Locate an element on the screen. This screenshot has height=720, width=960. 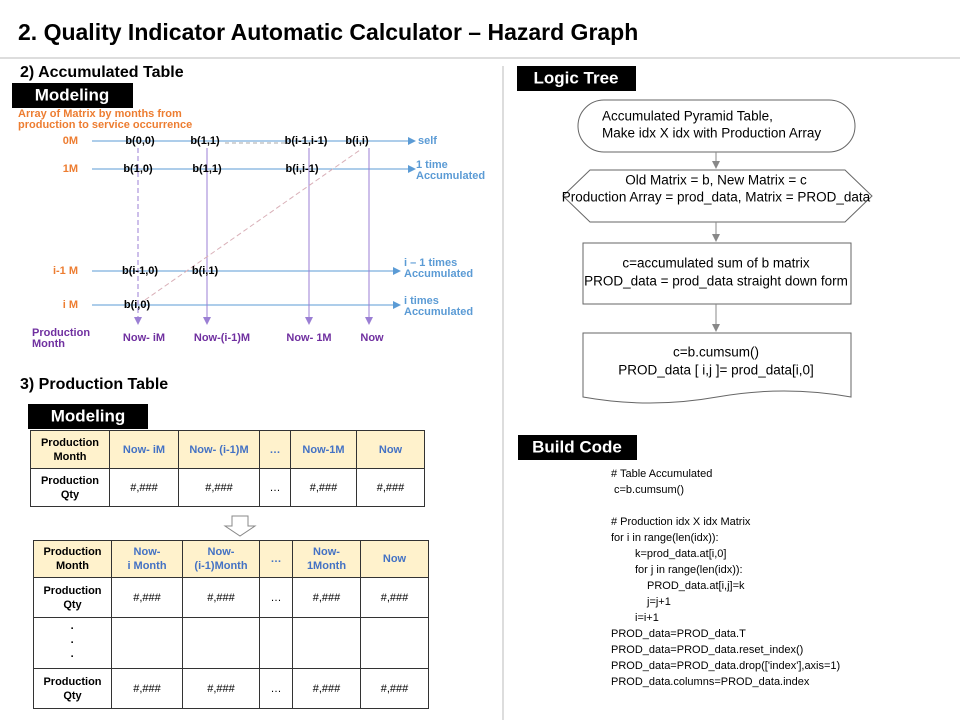
cell-text: 1Month is located at coordinates (326, 566).